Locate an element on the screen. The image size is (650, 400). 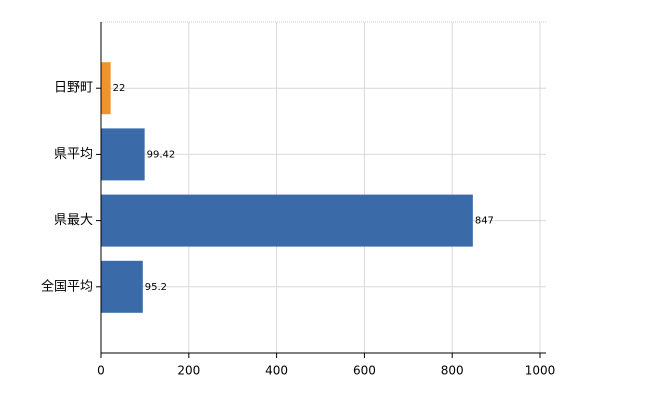
value-label: 99.42 is located at coordinates (161, 154).